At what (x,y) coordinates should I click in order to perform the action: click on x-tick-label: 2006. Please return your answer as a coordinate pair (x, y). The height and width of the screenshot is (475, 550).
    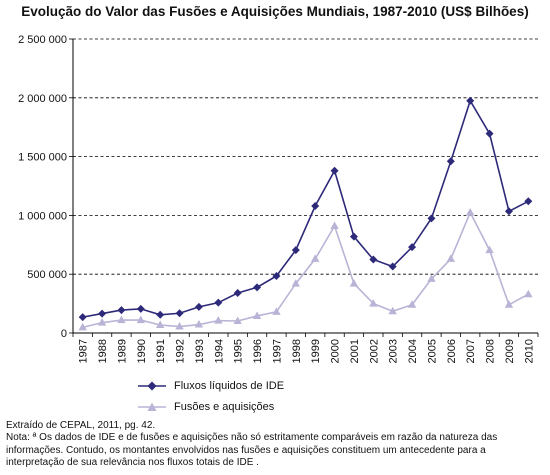
    Looking at the image, I should click on (452, 351).